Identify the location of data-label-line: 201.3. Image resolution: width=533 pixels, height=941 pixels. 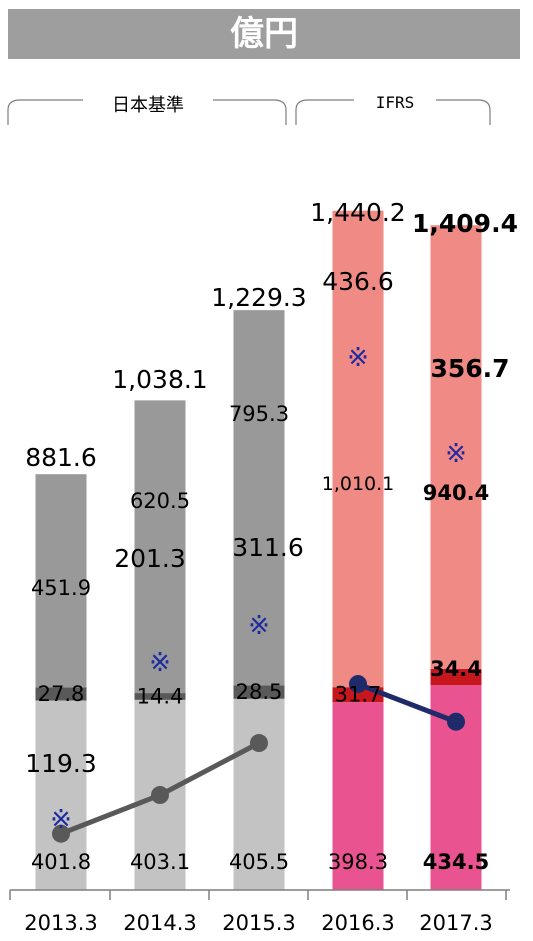
(150, 558).